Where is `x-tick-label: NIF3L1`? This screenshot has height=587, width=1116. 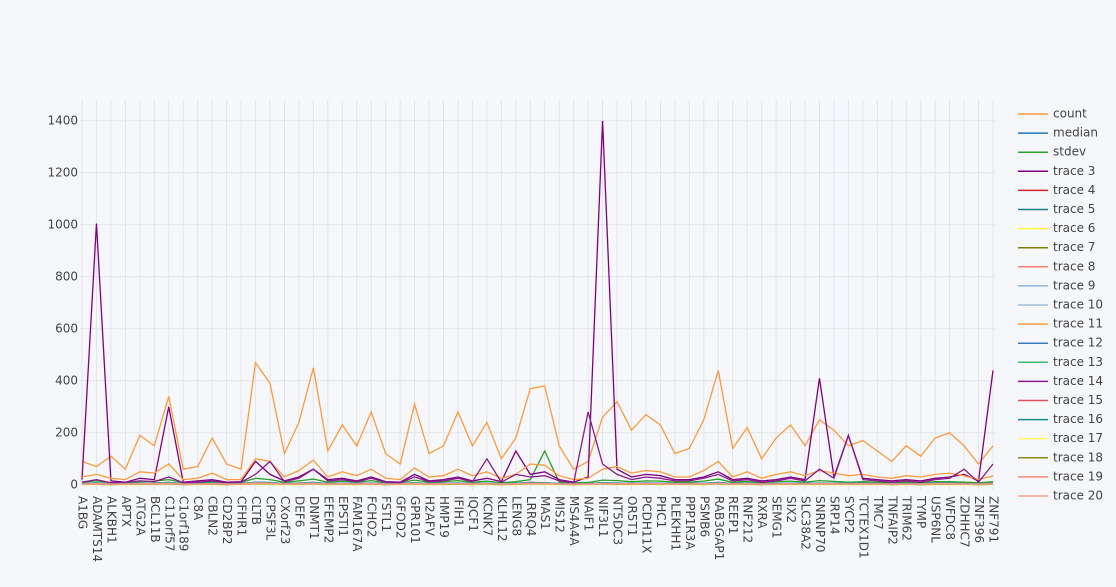 x-tick-label: NIF3L1 is located at coordinates (603, 516).